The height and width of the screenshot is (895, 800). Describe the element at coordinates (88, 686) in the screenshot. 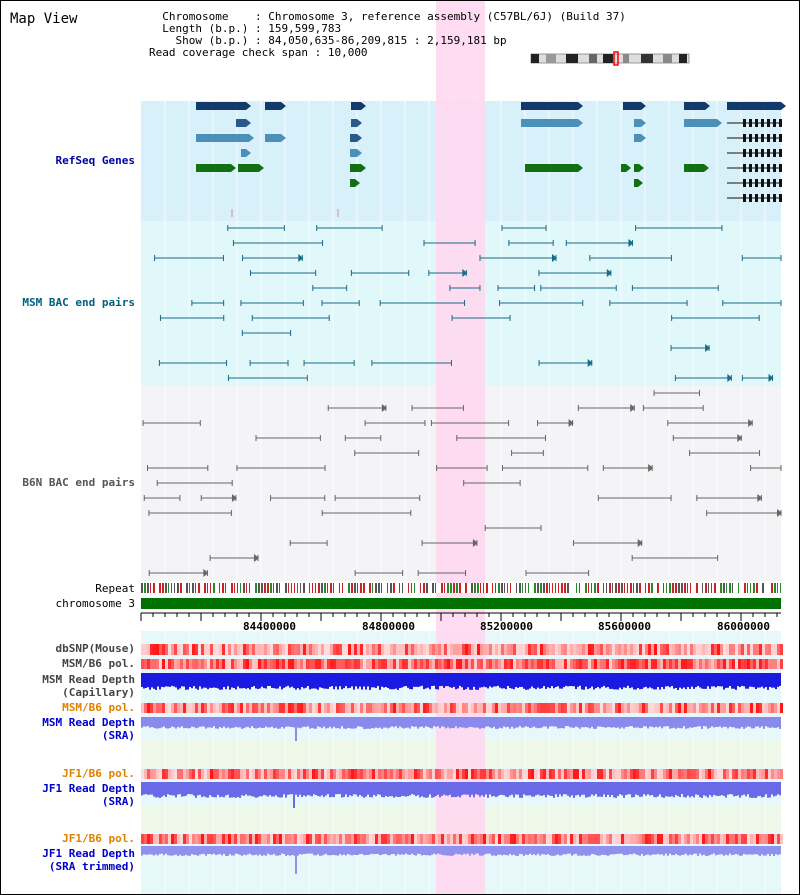

I see `track-label-msm-depth-capillary: MSM Read Depth (Capillary)` at that location.